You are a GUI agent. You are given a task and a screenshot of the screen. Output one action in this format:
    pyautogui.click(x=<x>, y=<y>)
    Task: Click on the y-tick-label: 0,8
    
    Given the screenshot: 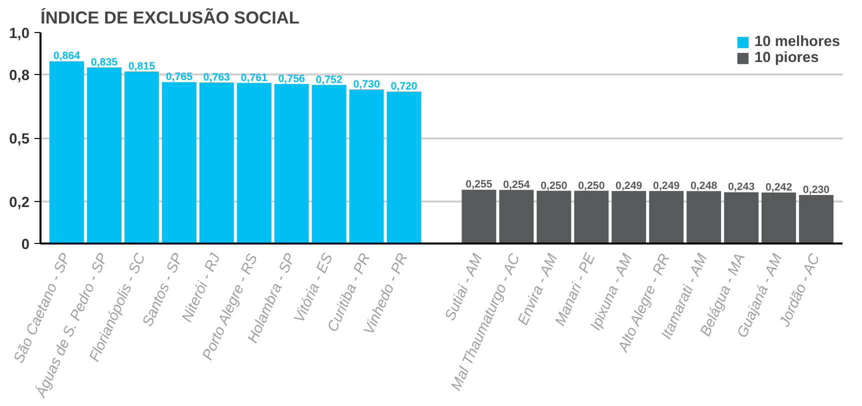 What is the action you would take?
    pyautogui.click(x=19, y=76)
    